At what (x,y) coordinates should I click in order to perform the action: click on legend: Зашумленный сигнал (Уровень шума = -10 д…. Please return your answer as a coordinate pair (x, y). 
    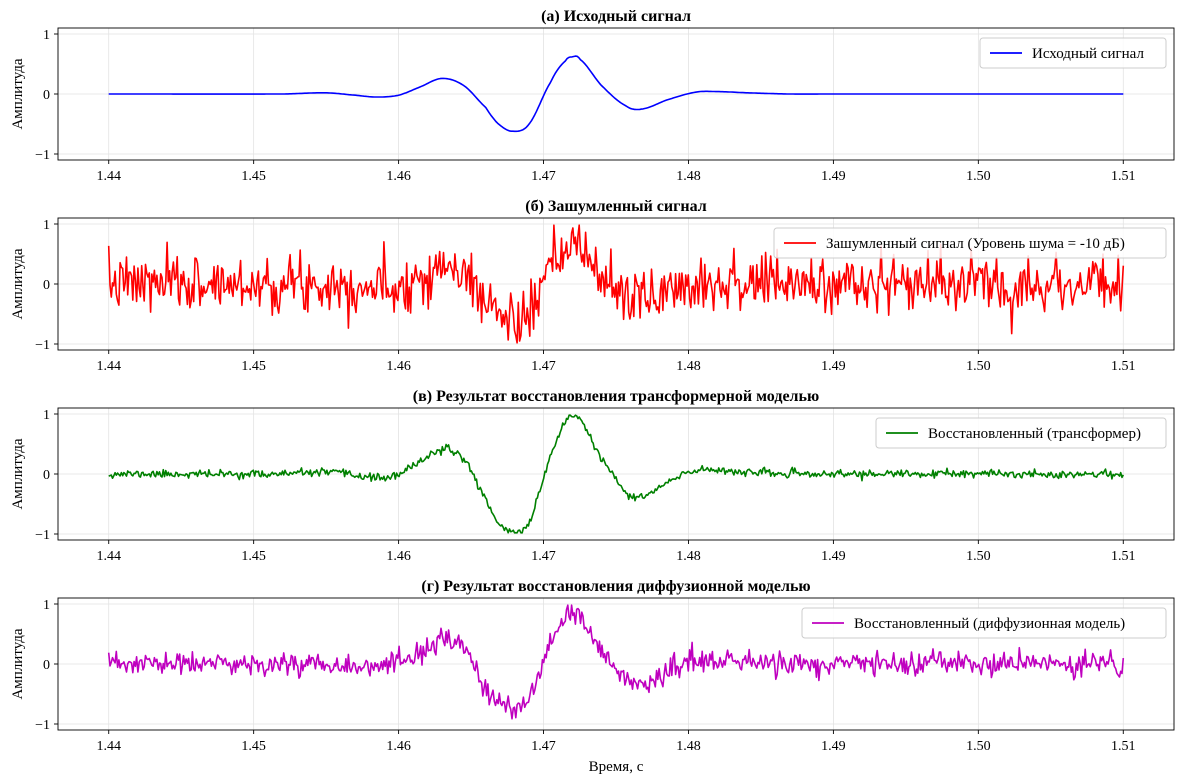
    Looking at the image, I should click on (970, 243).